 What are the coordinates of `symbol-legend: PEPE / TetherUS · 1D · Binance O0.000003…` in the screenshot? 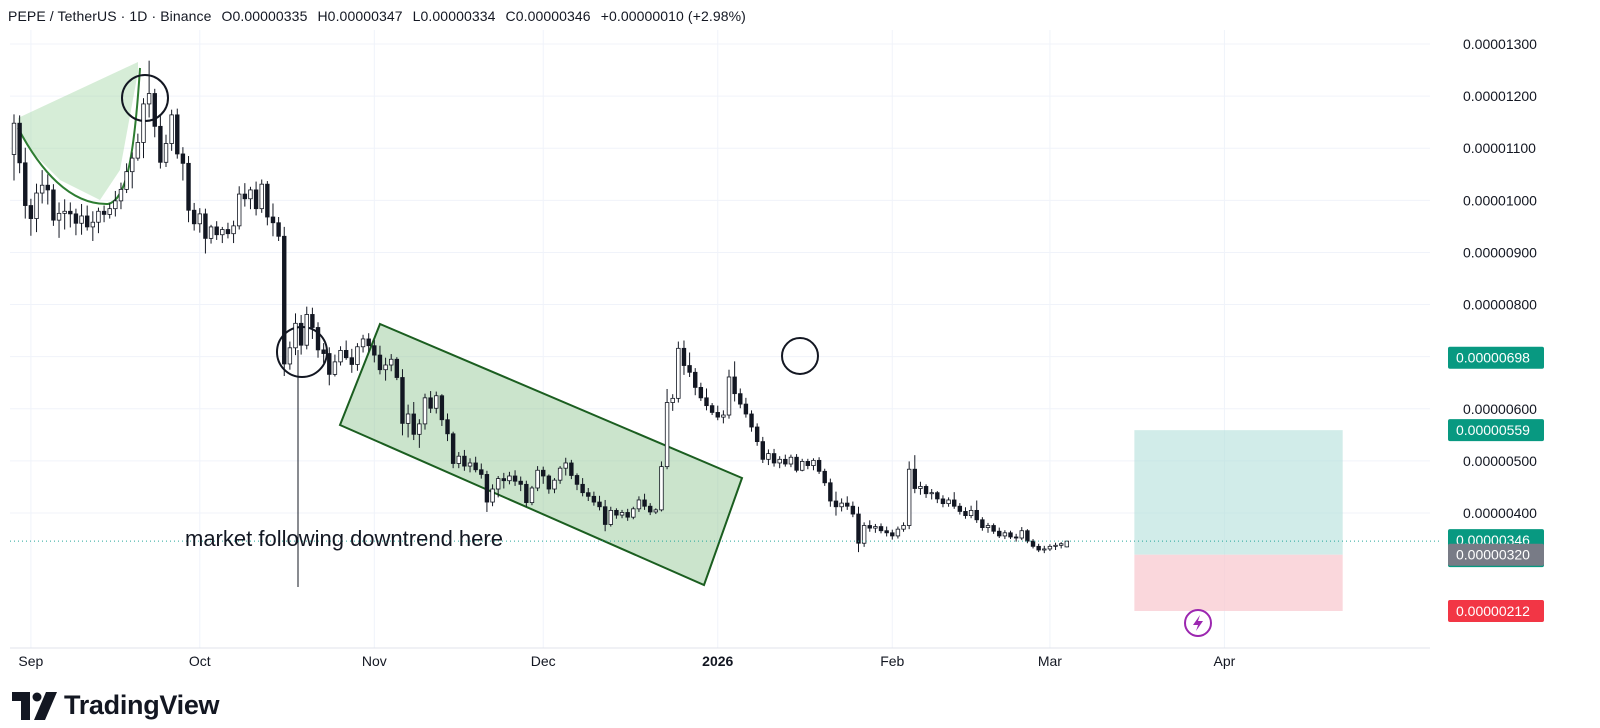 It's located at (380, 16).